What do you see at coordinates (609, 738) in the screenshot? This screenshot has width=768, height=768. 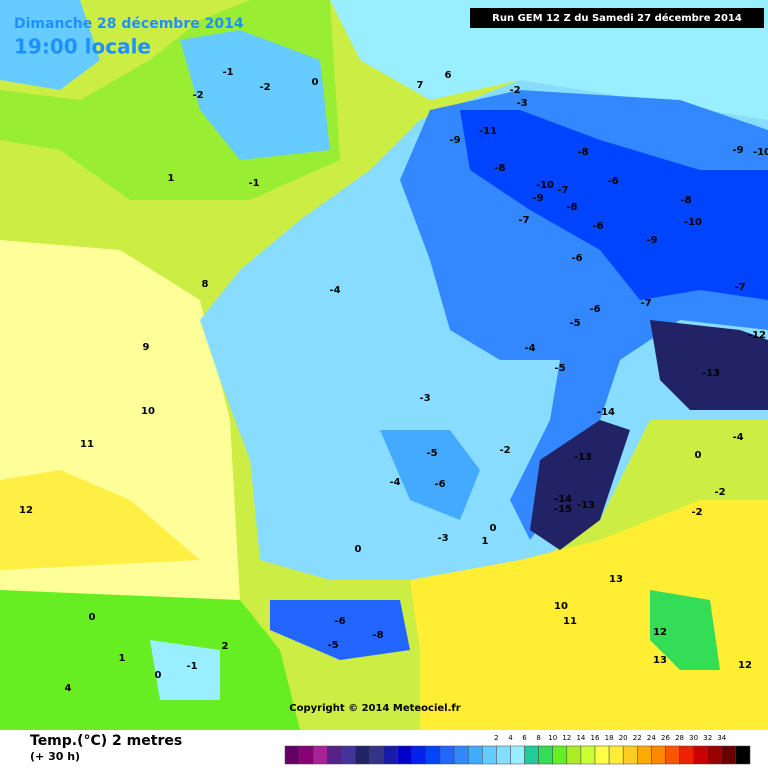 I see `legend-tick: 18` at bounding box center [609, 738].